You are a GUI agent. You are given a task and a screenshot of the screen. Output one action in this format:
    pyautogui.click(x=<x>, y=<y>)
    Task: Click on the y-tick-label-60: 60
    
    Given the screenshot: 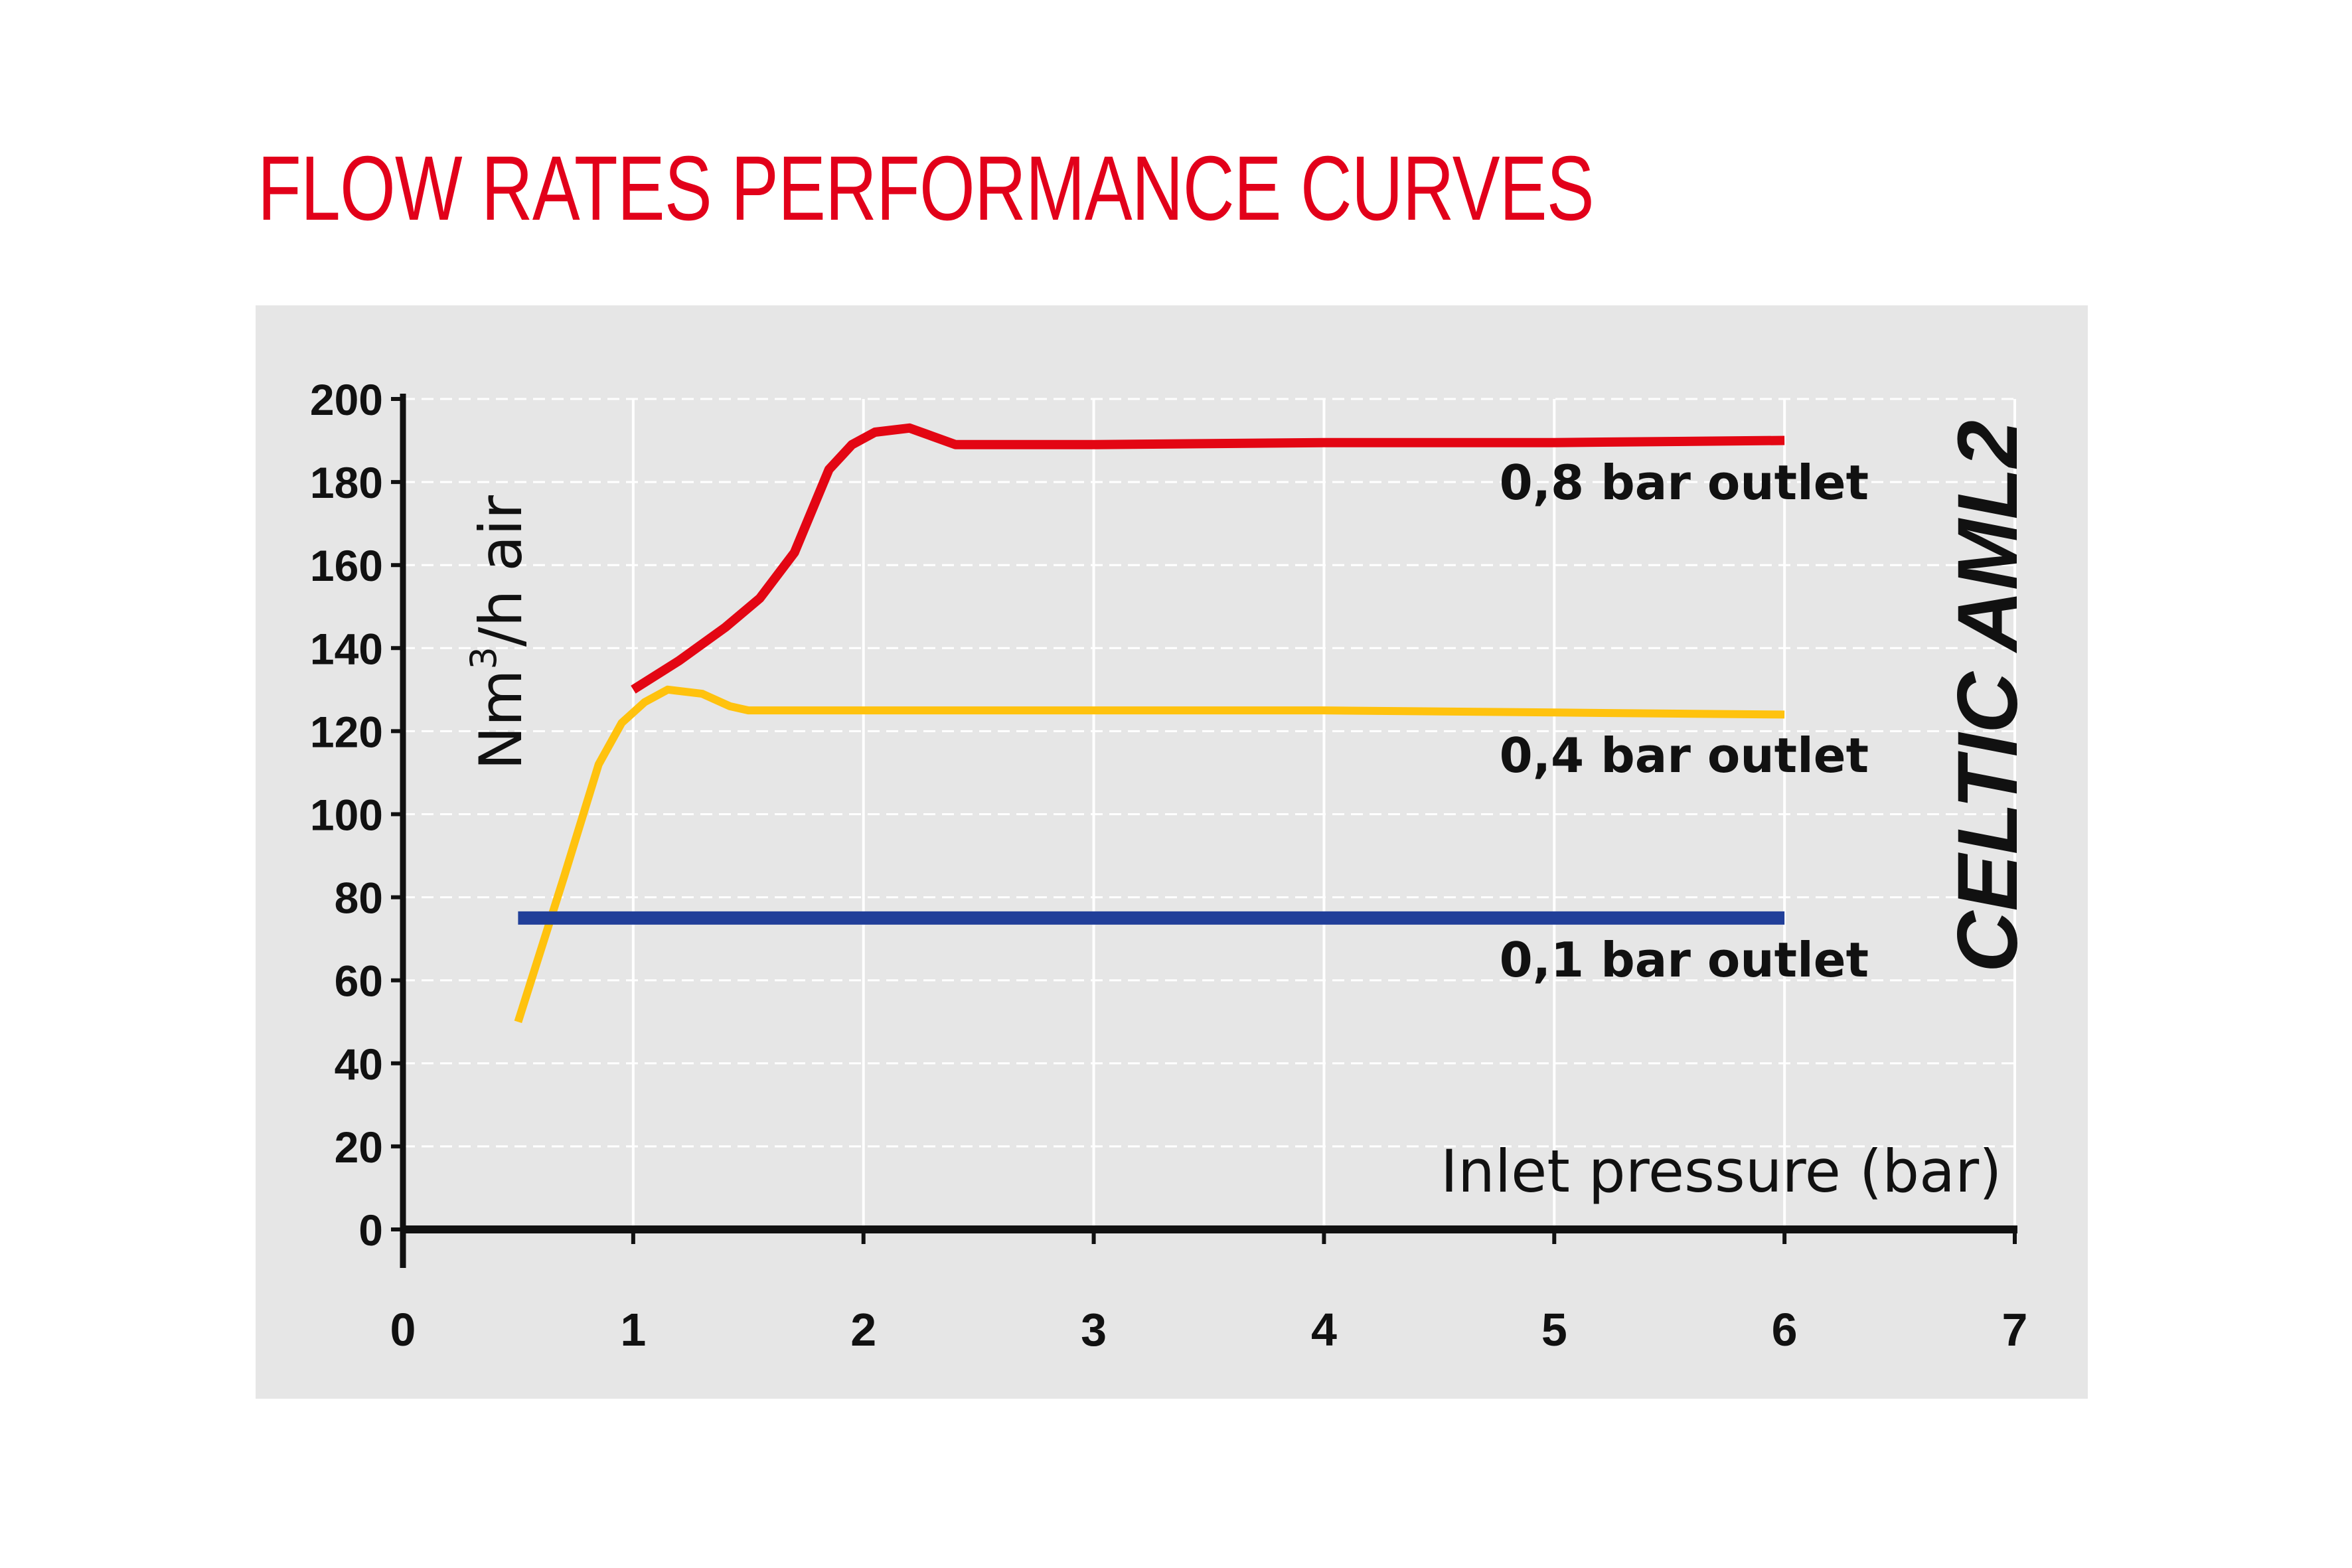 What is the action you would take?
    pyautogui.click(x=359, y=981)
    